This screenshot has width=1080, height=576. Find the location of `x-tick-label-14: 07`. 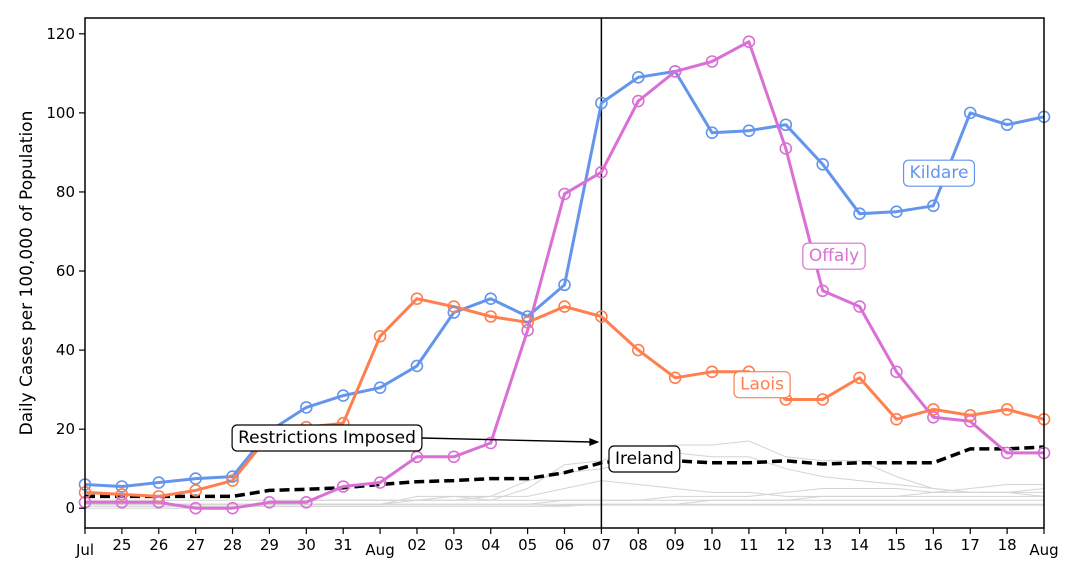

x-tick-label-14: 07 is located at coordinates (601, 545).